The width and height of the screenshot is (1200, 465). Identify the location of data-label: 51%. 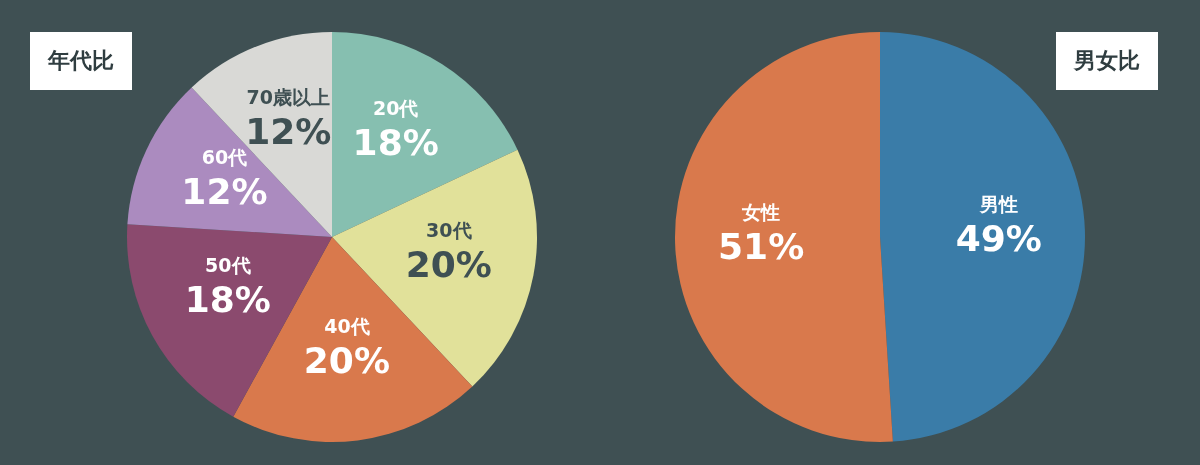
(761, 246).